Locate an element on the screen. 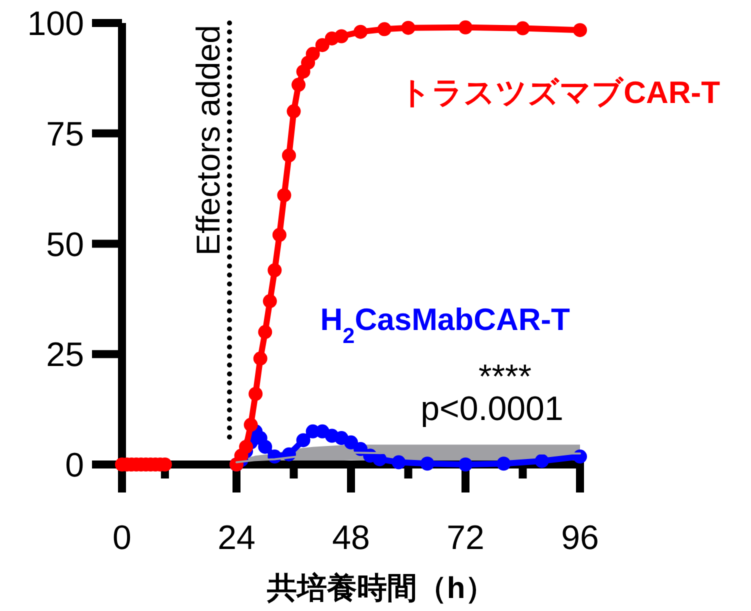  ref-line-label: Effectors added is located at coordinates (208, 140).